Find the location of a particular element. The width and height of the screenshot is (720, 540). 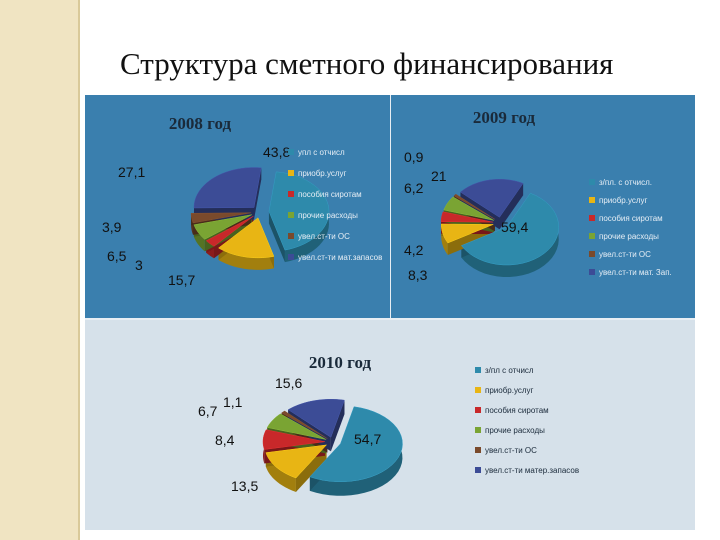

data-label-4: 1,1 is located at coordinates (233, 402).